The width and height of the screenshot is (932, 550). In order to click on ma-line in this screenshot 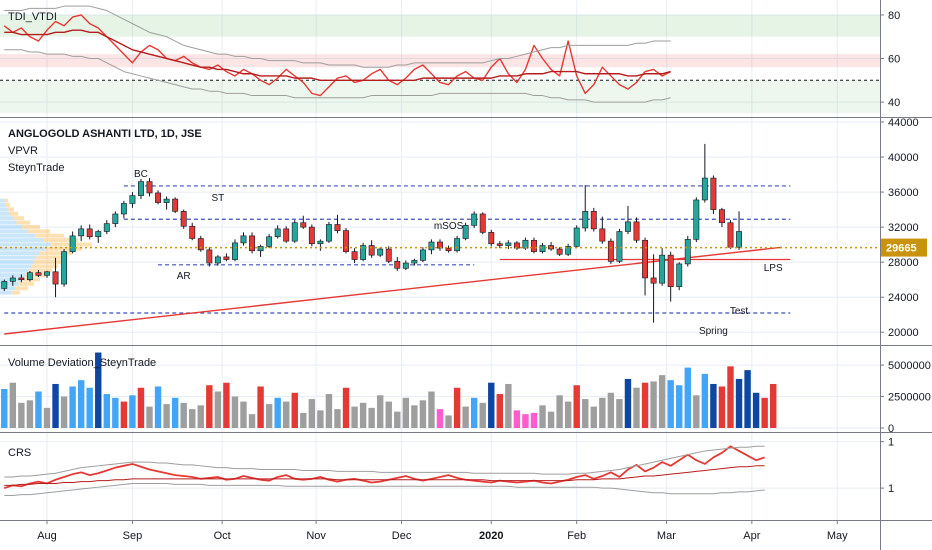, I will do `click(393, 290)`.